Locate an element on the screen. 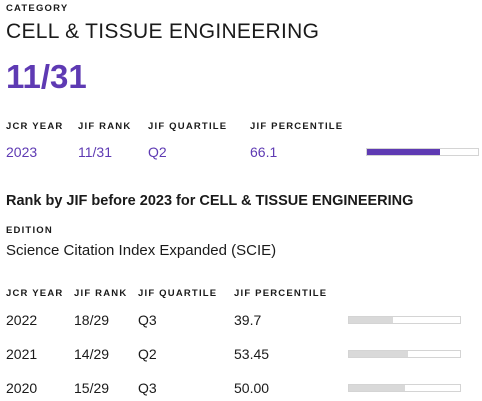 The width and height of the screenshot is (482, 401). history-row-percentile: 53.45 is located at coordinates (252, 354).